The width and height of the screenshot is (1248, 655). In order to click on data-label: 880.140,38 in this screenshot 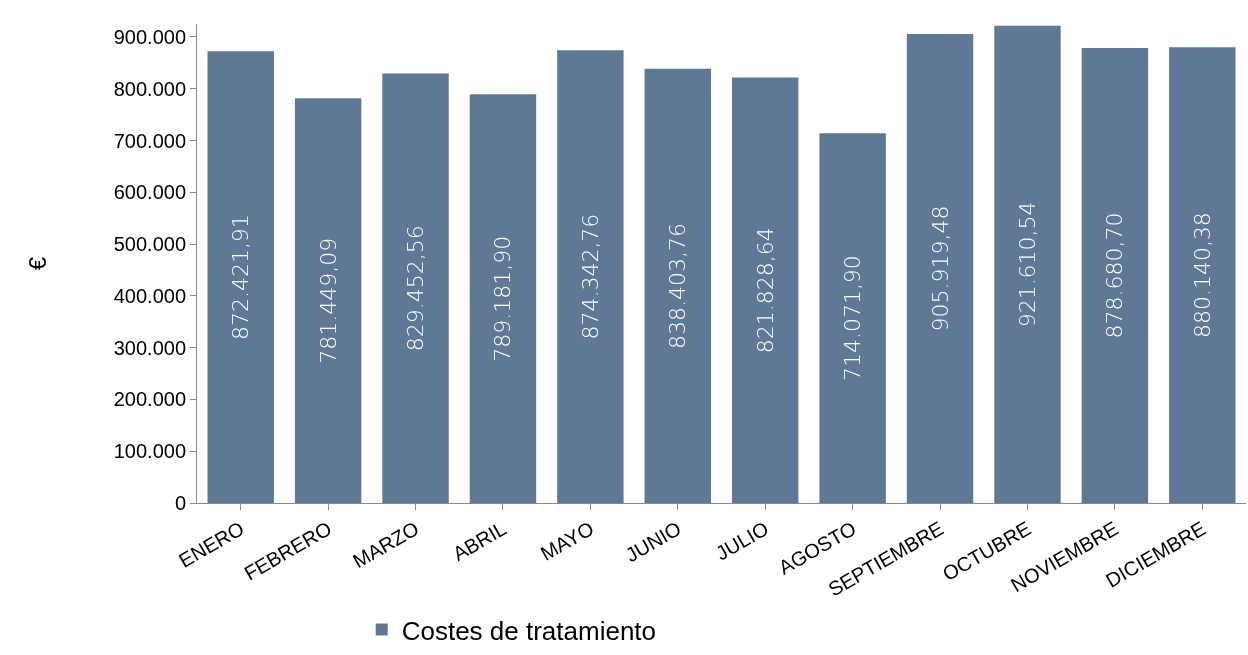, I will do `click(1202, 275)`.